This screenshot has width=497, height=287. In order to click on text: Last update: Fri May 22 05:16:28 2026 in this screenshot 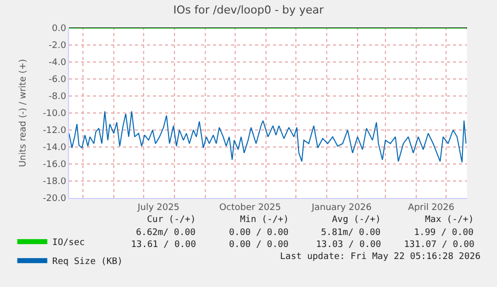, I will do `click(380, 257)`.